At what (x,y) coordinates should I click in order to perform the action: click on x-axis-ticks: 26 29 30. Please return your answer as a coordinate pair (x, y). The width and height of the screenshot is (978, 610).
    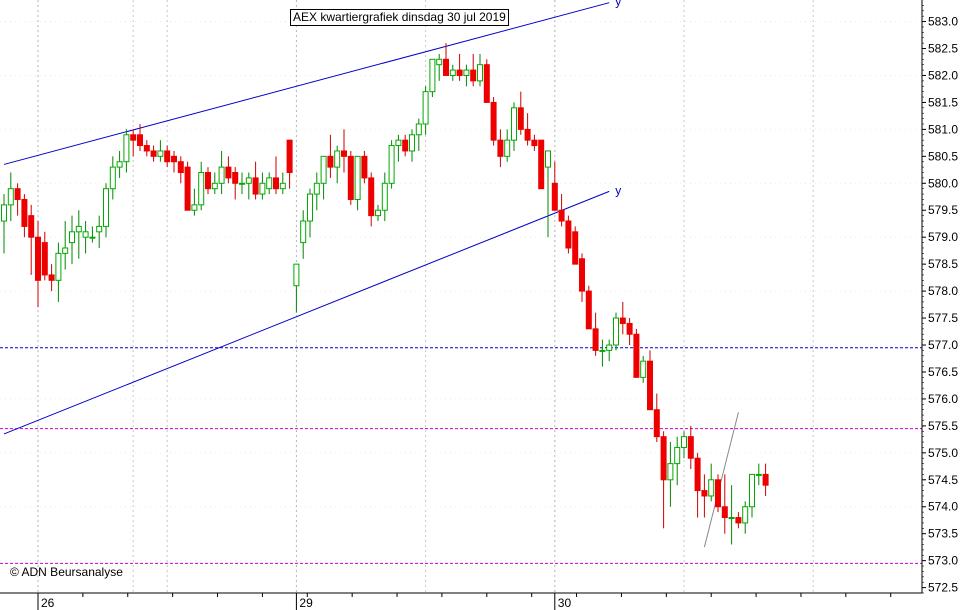
    Looking at the image, I should click on (464, 601).